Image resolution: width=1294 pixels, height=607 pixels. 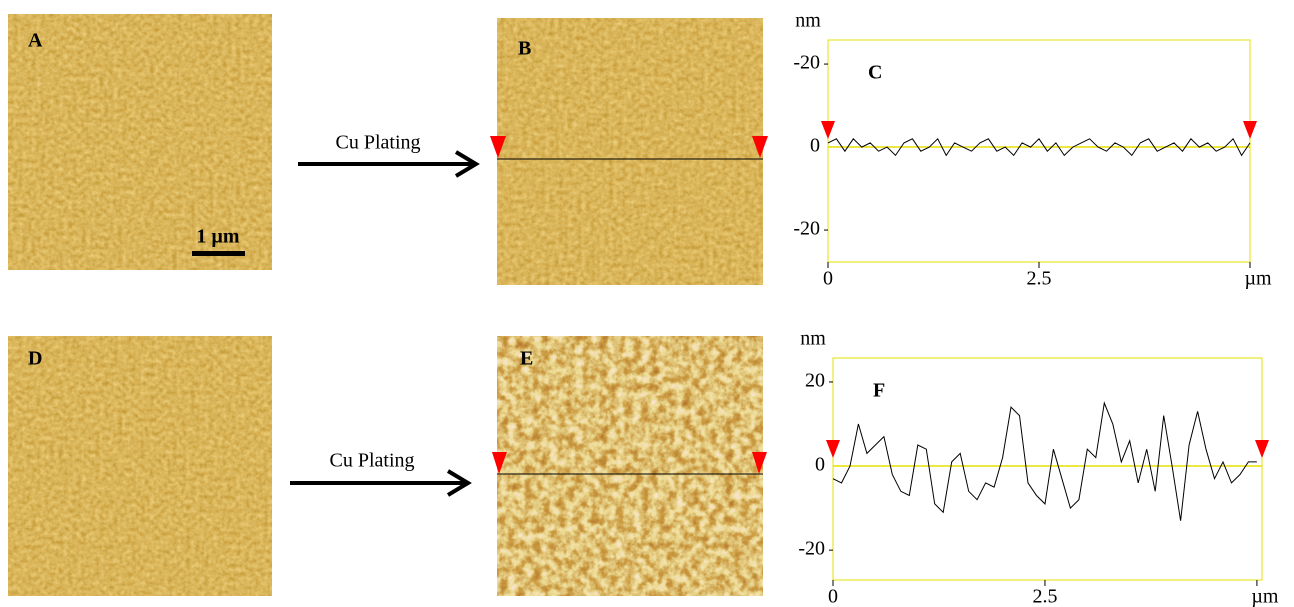 What do you see at coordinates (815, 381) in the screenshot?
I see `y-tick-label: 20` at bounding box center [815, 381].